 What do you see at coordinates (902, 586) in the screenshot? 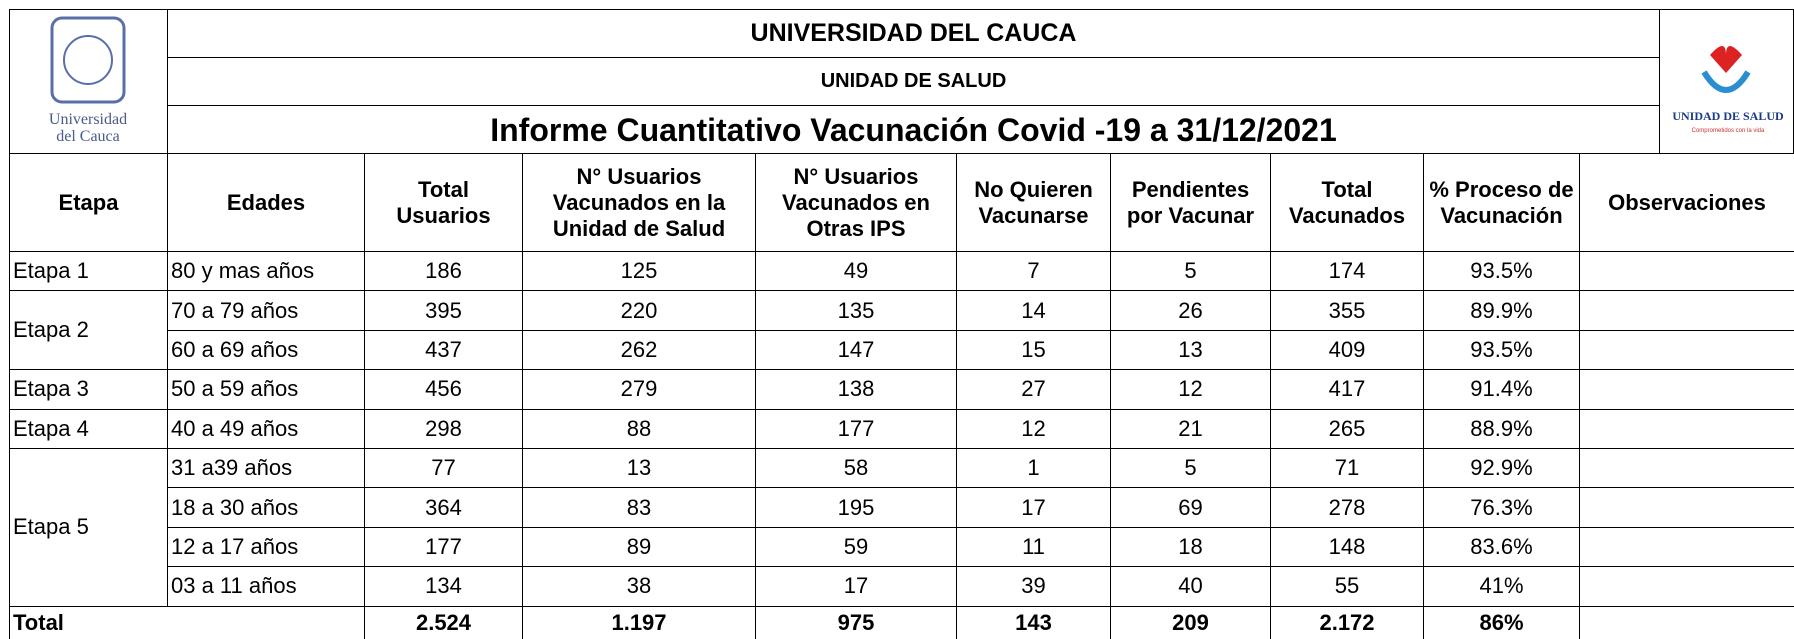
I see `row: 03 a 11 años 134 38 17 39 40 55 41%` at bounding box center [902, 586].